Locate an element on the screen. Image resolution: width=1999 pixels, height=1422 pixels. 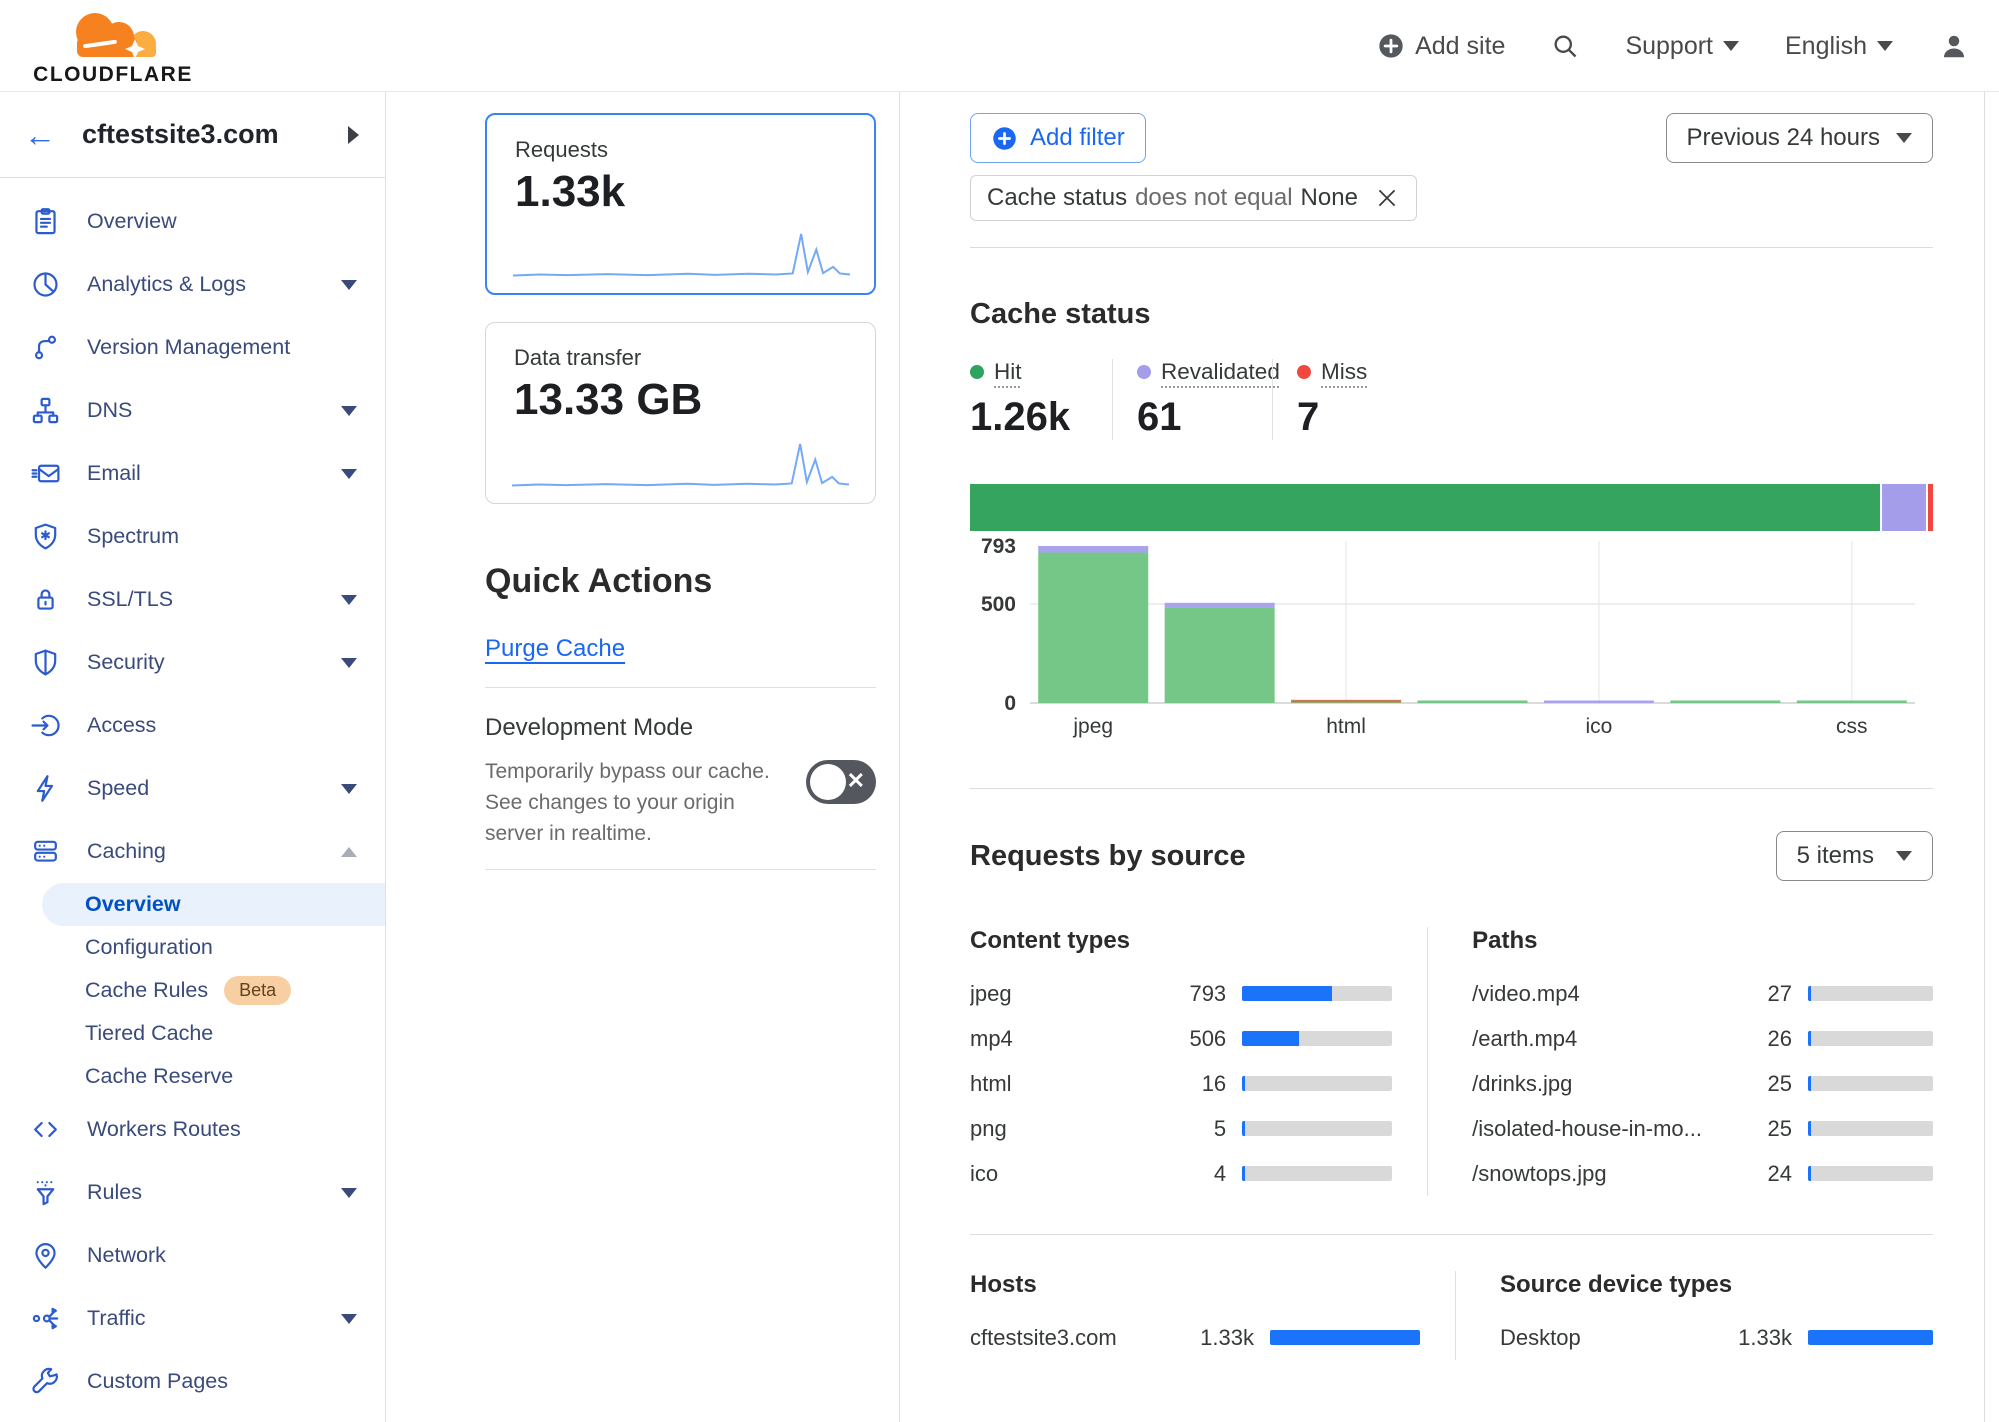
sidebar-item-workers-routes: Workers Routes is located at coordinates (192, 1129).